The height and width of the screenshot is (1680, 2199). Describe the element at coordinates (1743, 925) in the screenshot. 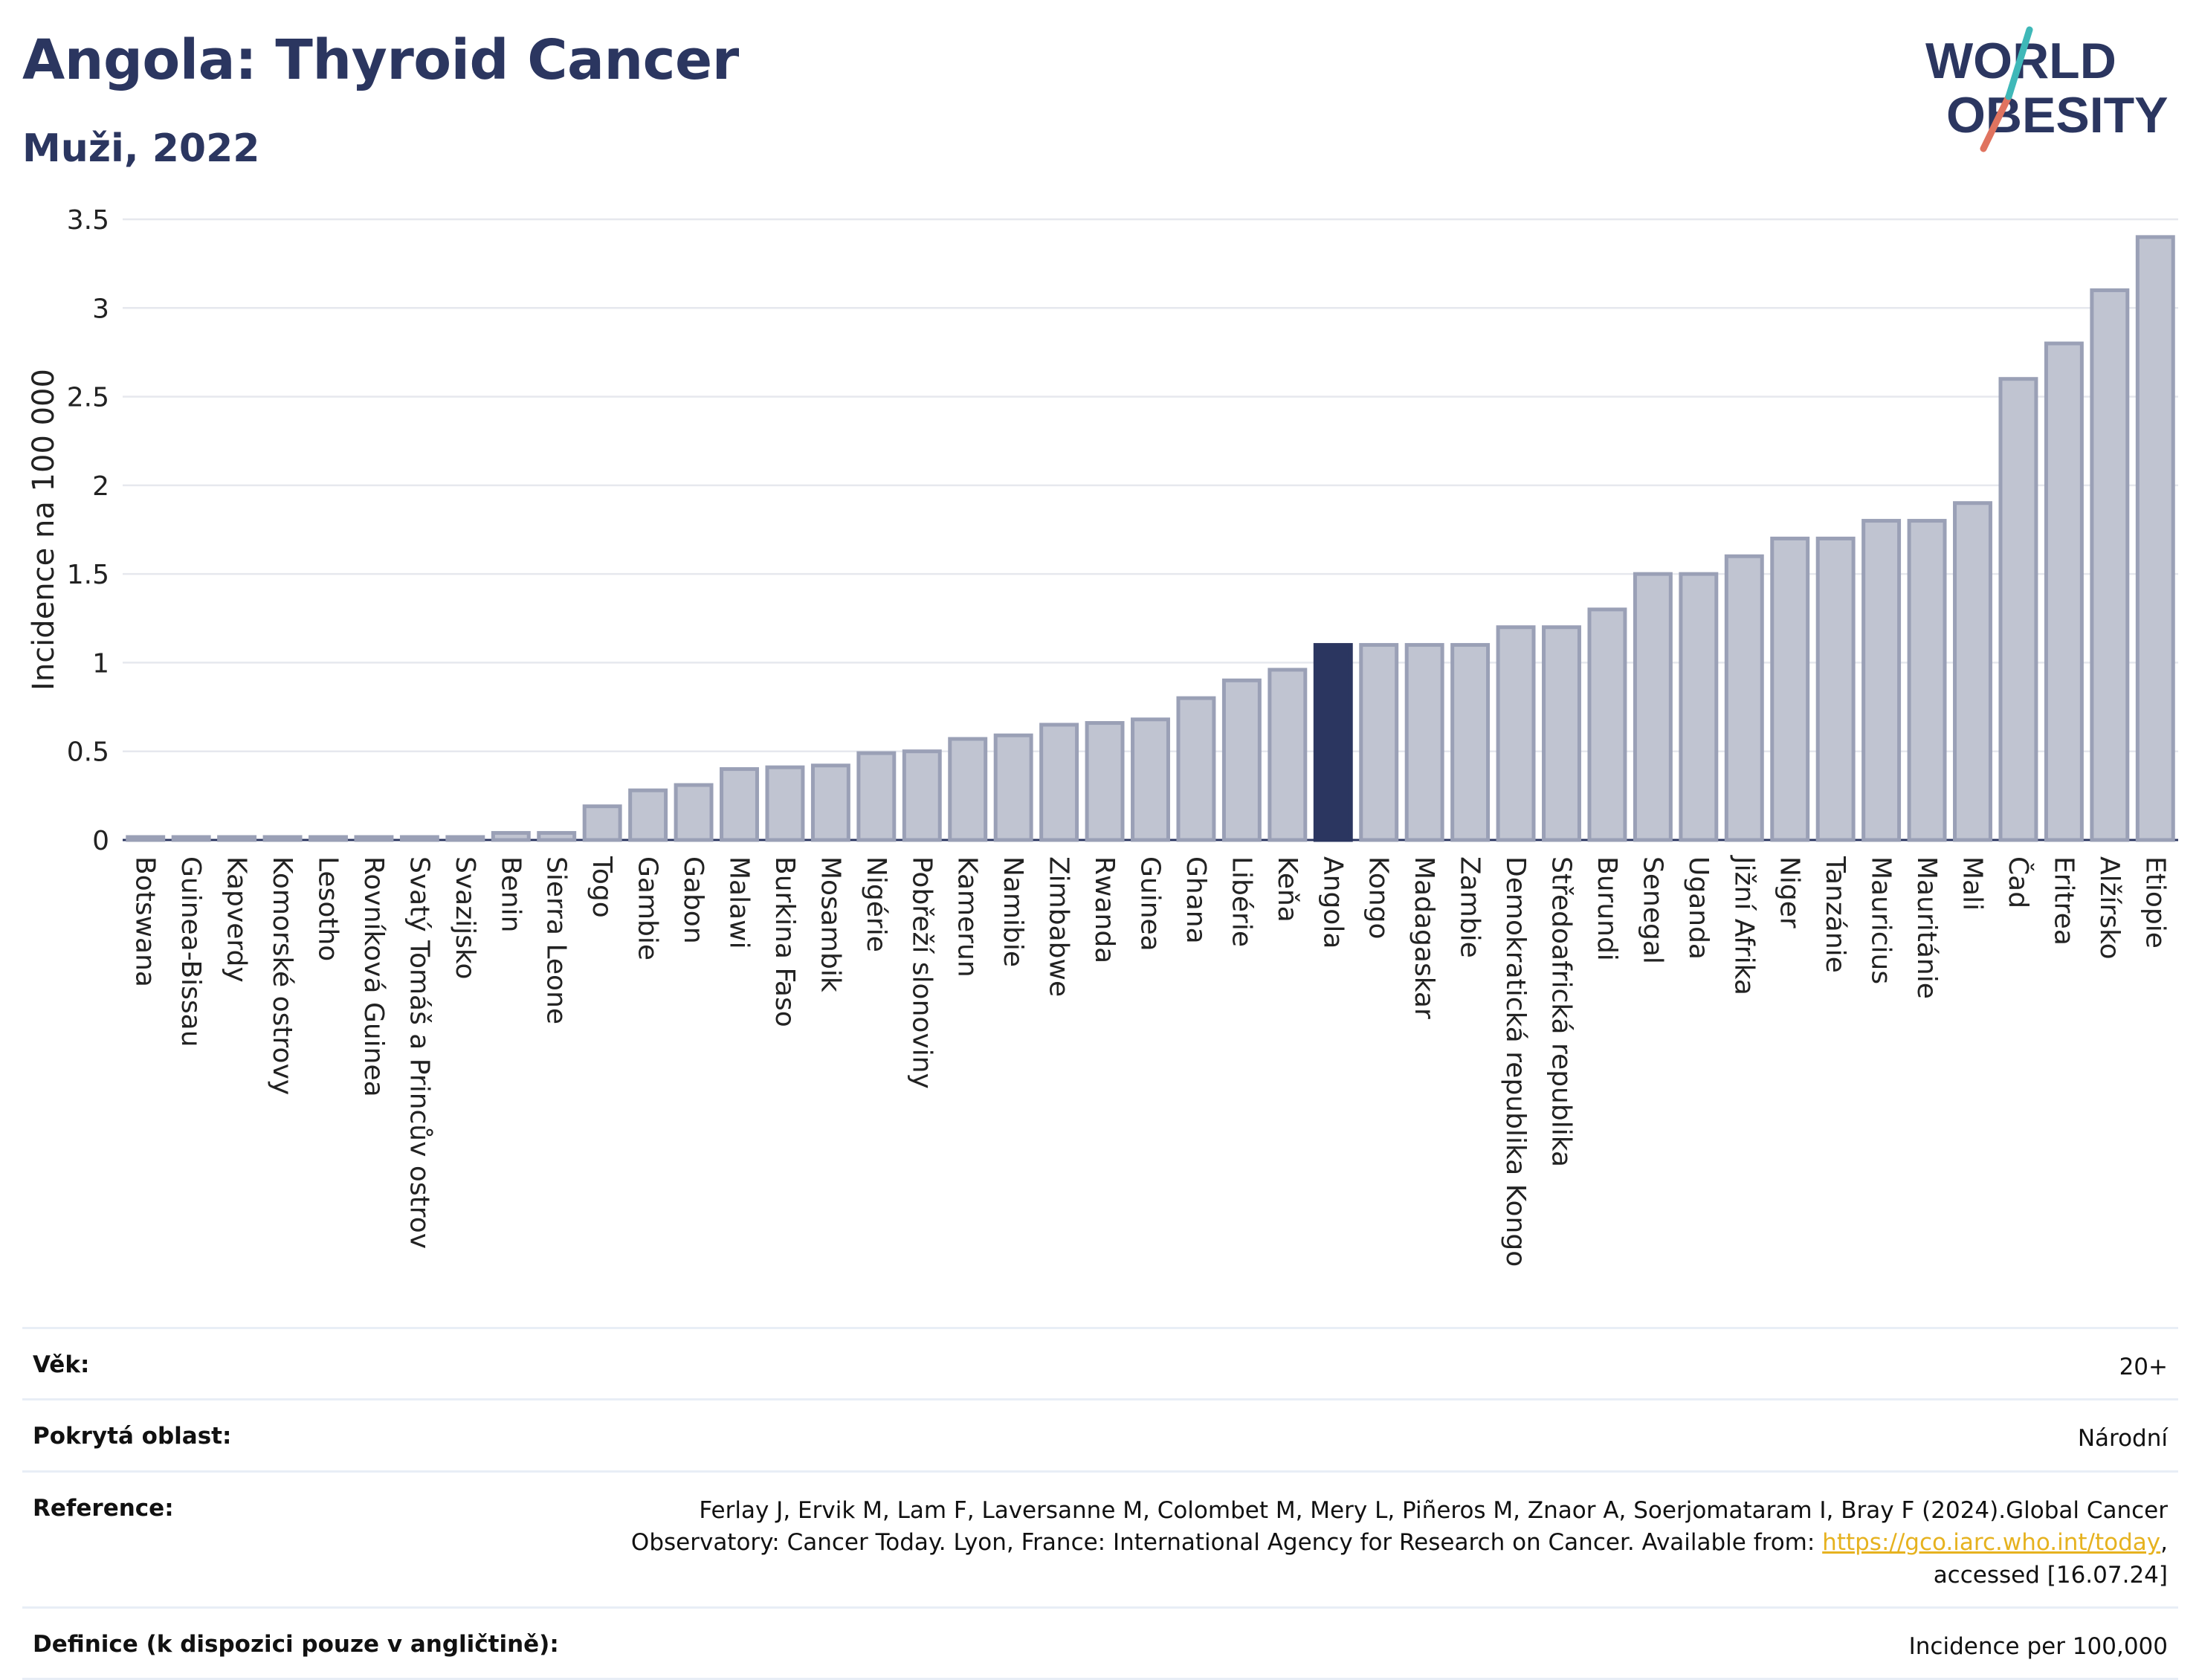

I see `x-tick-label: Jižní Afrika` at that location.